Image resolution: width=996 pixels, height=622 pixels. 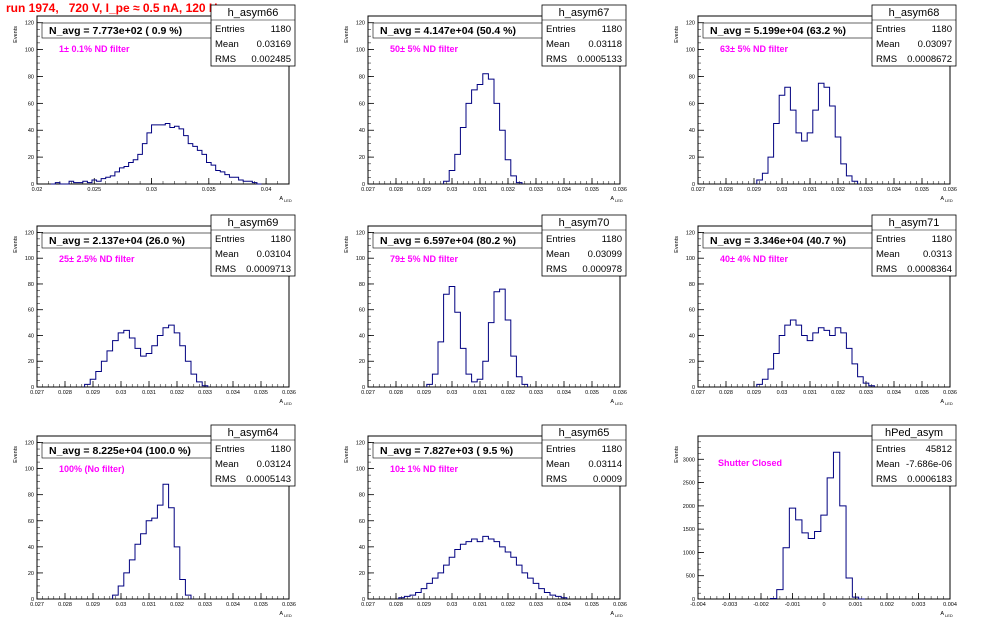 I want to click on stats-value: 0.03097, so click(x=935, y=44).